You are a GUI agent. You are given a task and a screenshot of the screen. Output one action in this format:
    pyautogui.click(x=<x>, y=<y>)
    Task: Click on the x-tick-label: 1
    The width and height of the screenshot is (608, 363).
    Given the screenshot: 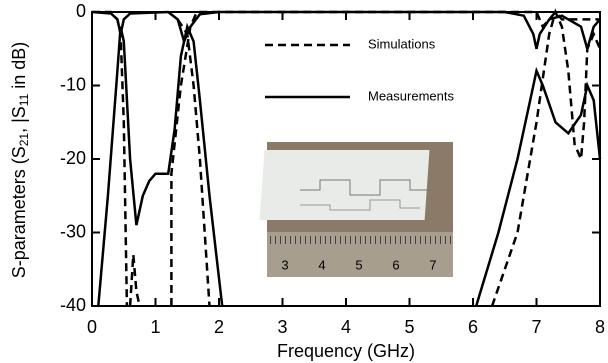 What is the action you would take?
    pyautogui.click(x=155, y=327)
    